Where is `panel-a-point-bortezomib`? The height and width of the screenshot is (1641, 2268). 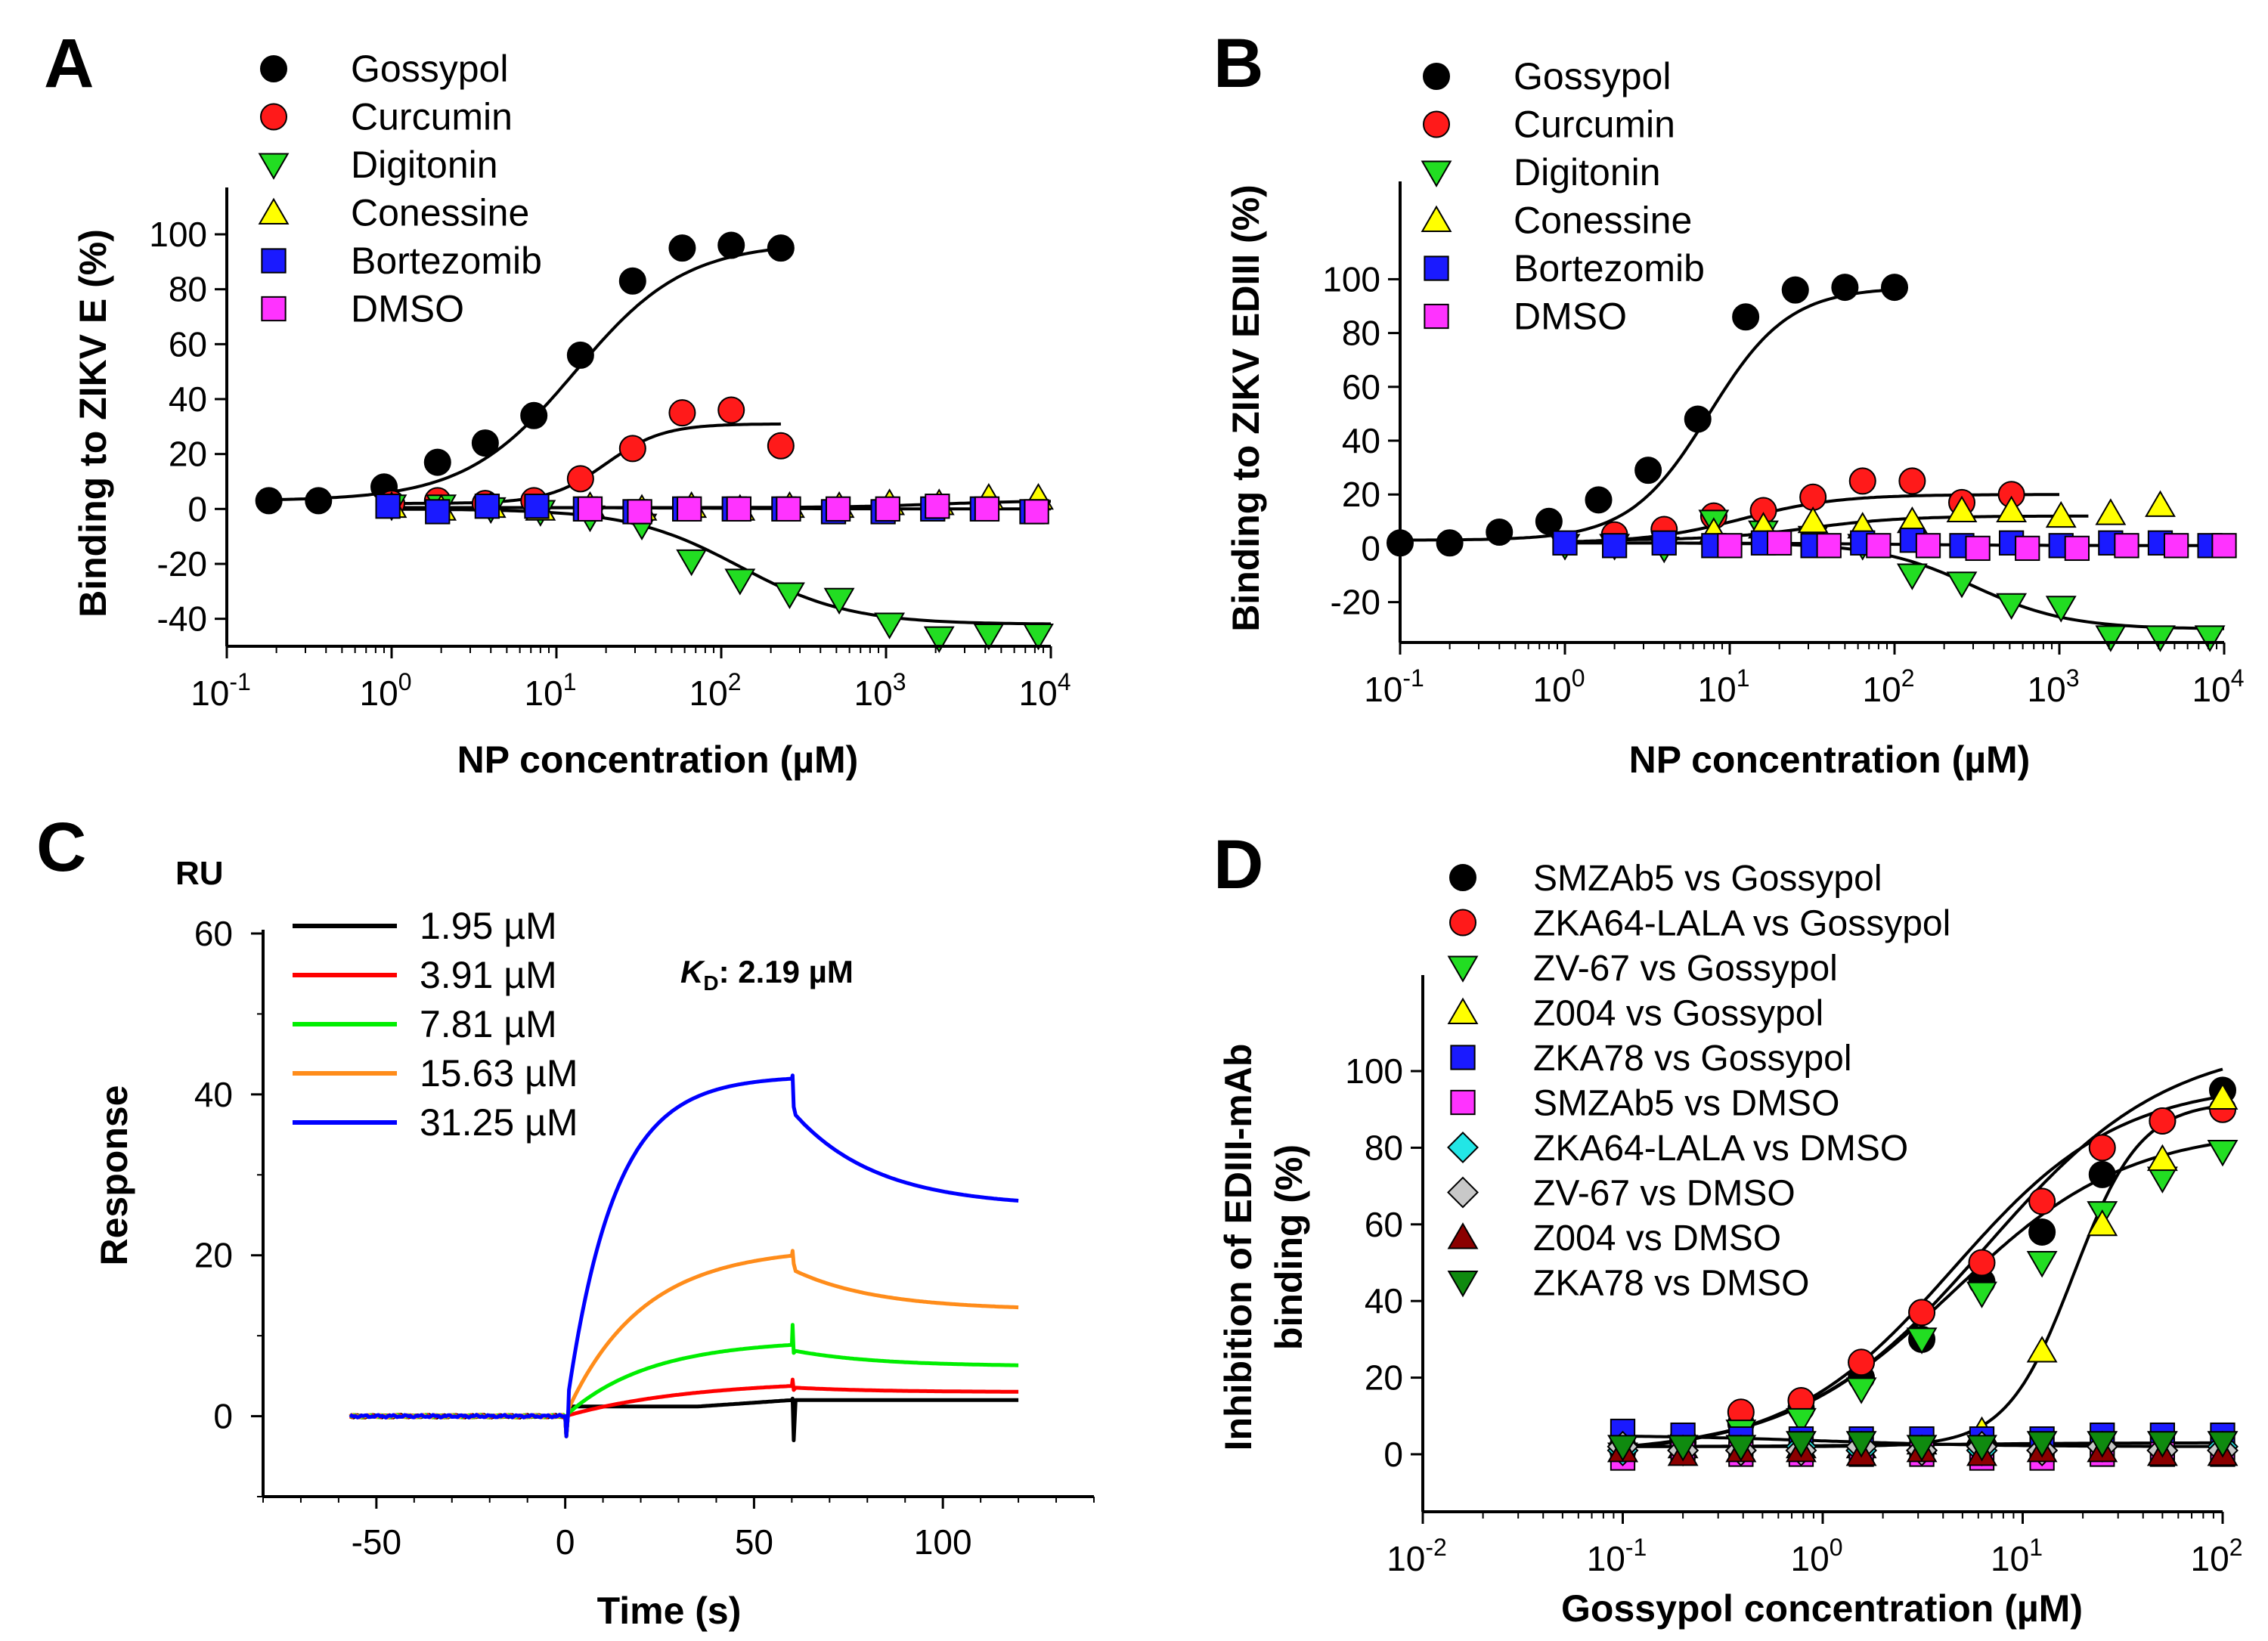 panel-a-point-bortezomib is located at coordinates (388, 506).